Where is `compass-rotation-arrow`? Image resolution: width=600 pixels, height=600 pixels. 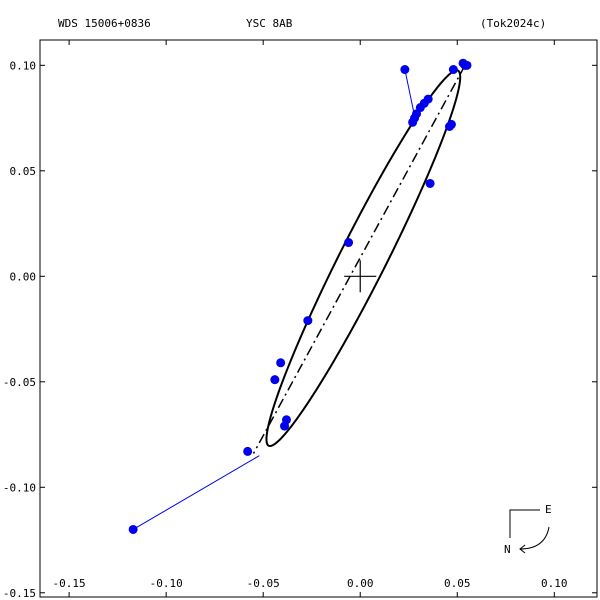
compass-rotation-arrow is located at coordinates (534, 538).